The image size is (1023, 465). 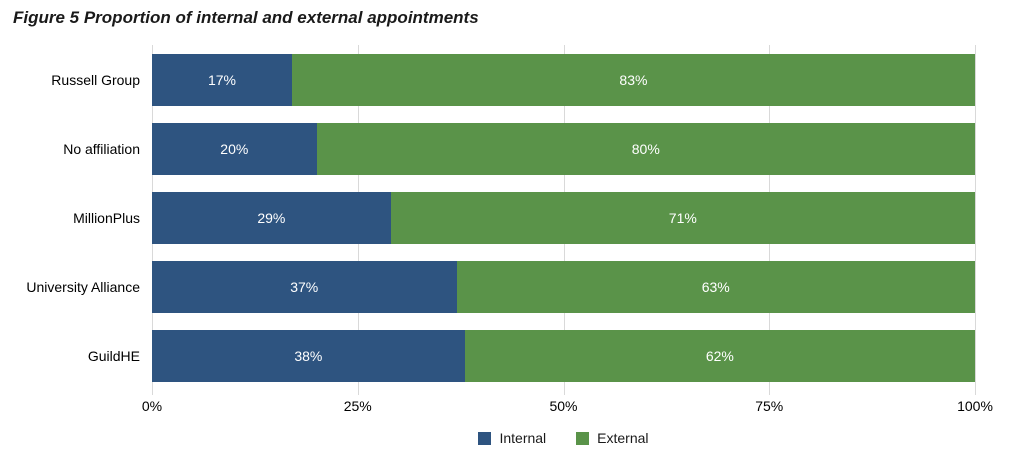 I want to click on stacked-bar: 38% 62%, so click(x=563, y=355).